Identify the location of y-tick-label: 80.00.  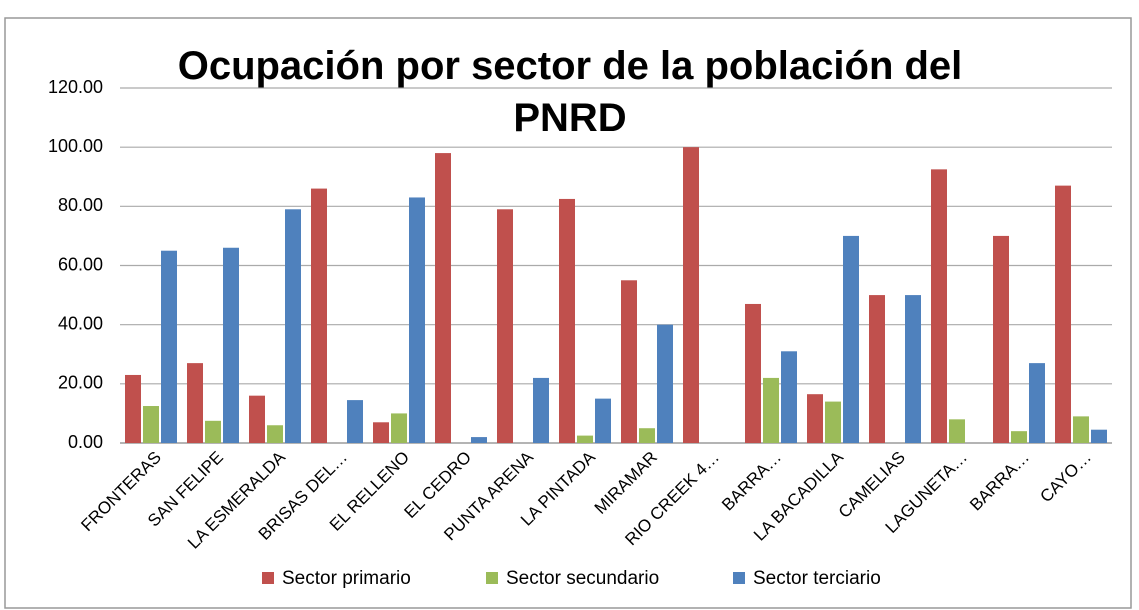
(80, 205).